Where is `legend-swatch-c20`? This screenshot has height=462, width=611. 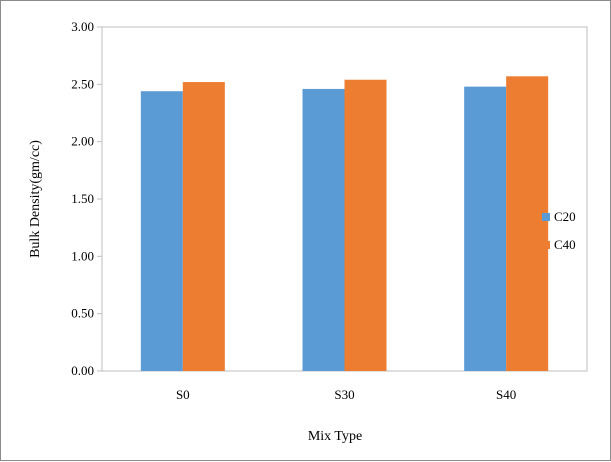 legend-swatch-c20 is located at coordinates (546, 217).